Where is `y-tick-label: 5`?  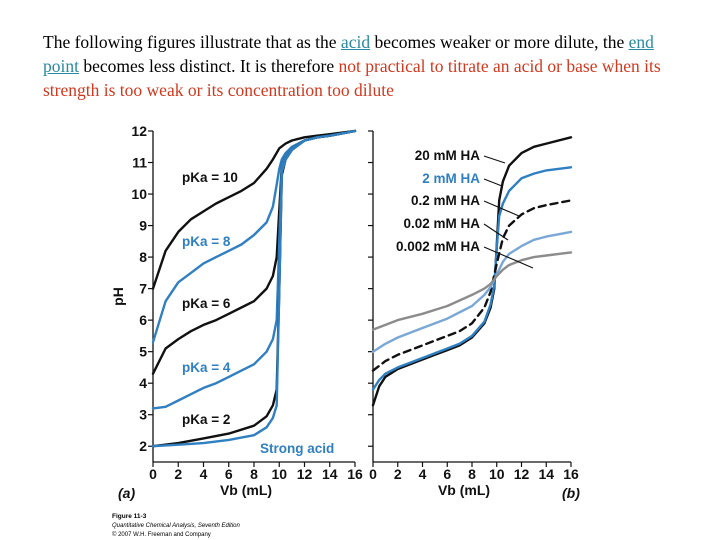 y-tick-label: 5 is located at coordinates (143, 352).